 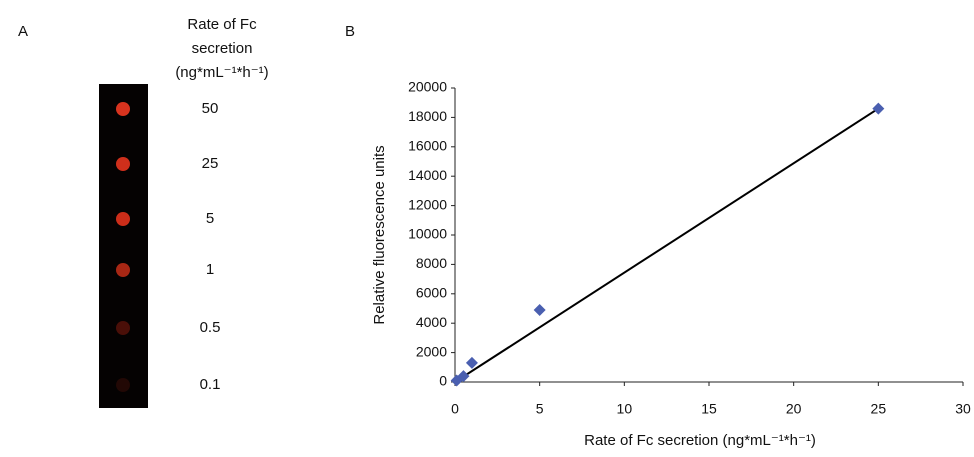 I want to click on y-tick-label: 20000, so click(x=427, y=87).